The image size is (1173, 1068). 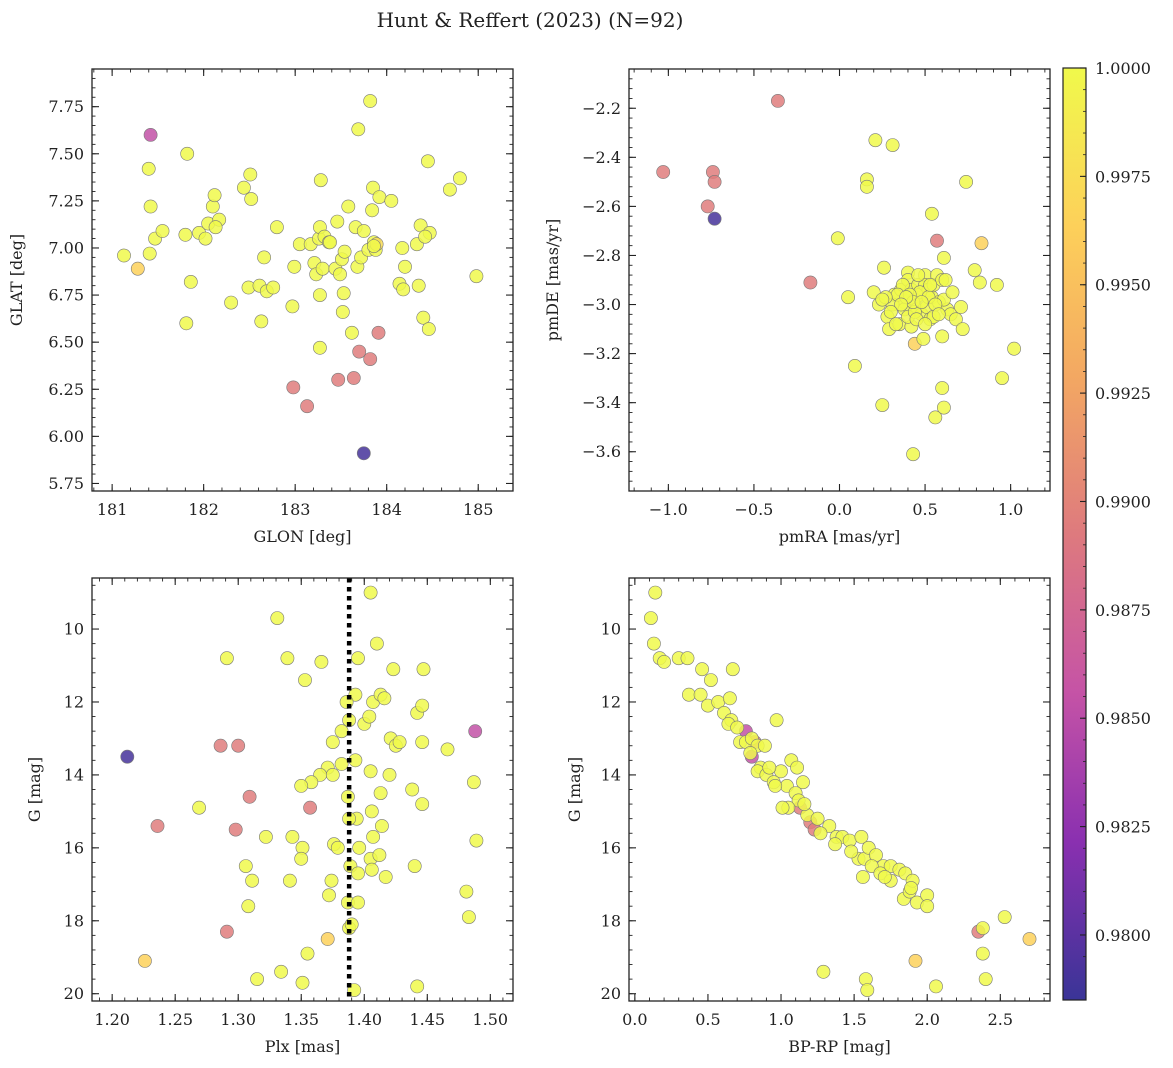 I want to click on x-tick-label: −0.5, so click(x=754, y=509).